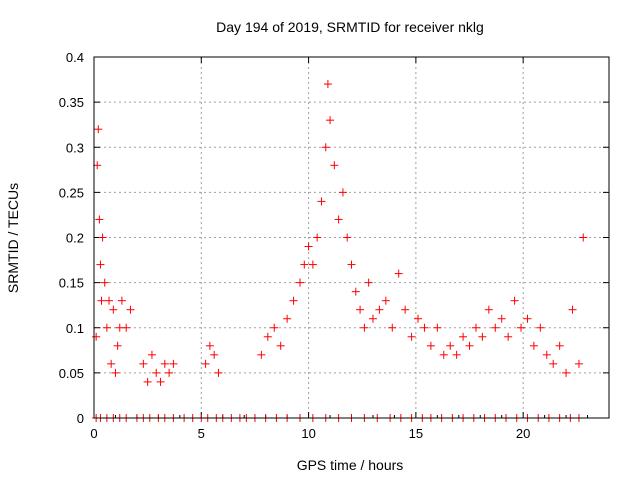 This screenshot has height=480, width=640. What do you see at coordinates (350, 465) in the screenshot?
I see `x-axis-label: GPS time / hours` at bounding box center [350, 465].